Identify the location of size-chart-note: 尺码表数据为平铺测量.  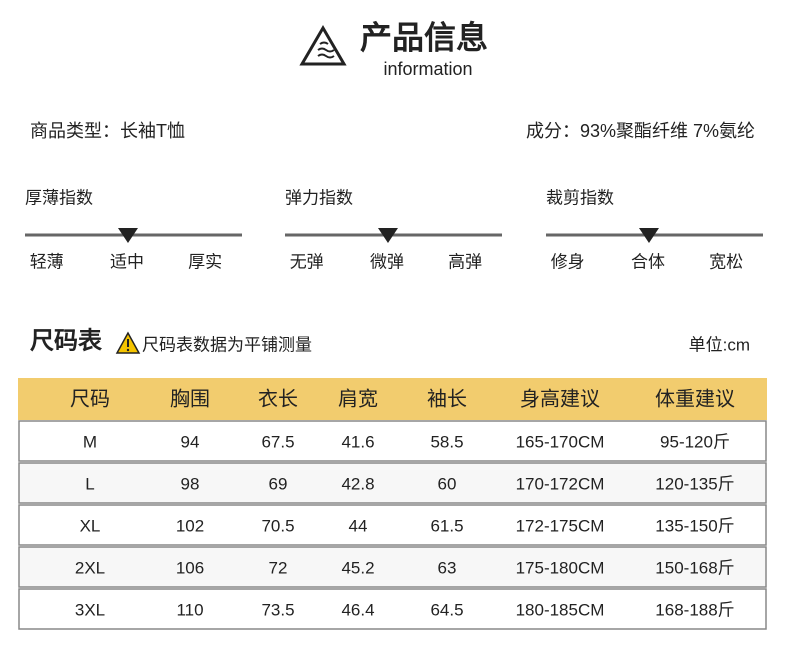
(227, 344).